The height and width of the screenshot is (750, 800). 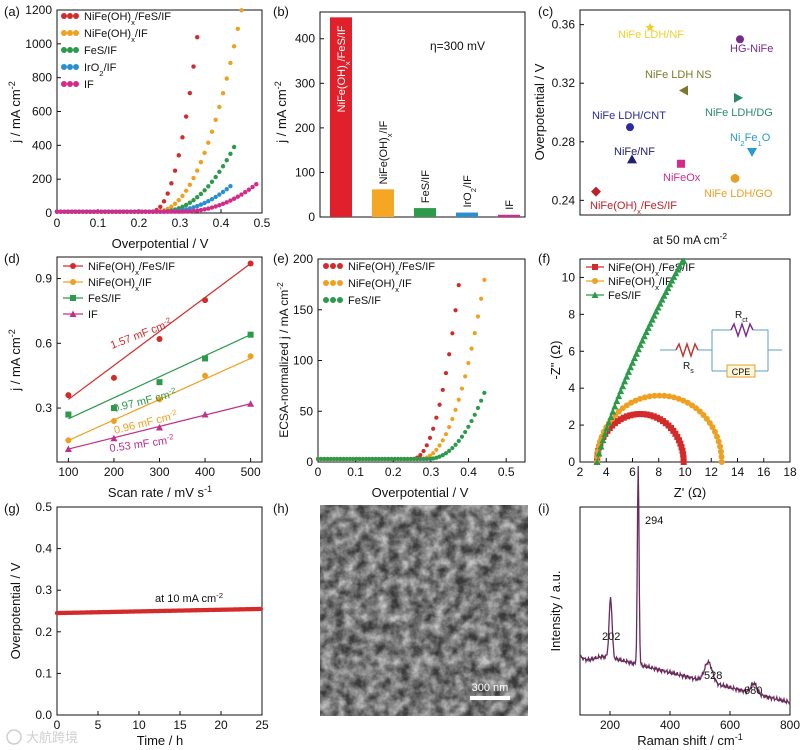 What do you see at coordinates (43, 632) in the screenshot?
I see `y-tick-label: 0.2` at bounding box center [43, 632].